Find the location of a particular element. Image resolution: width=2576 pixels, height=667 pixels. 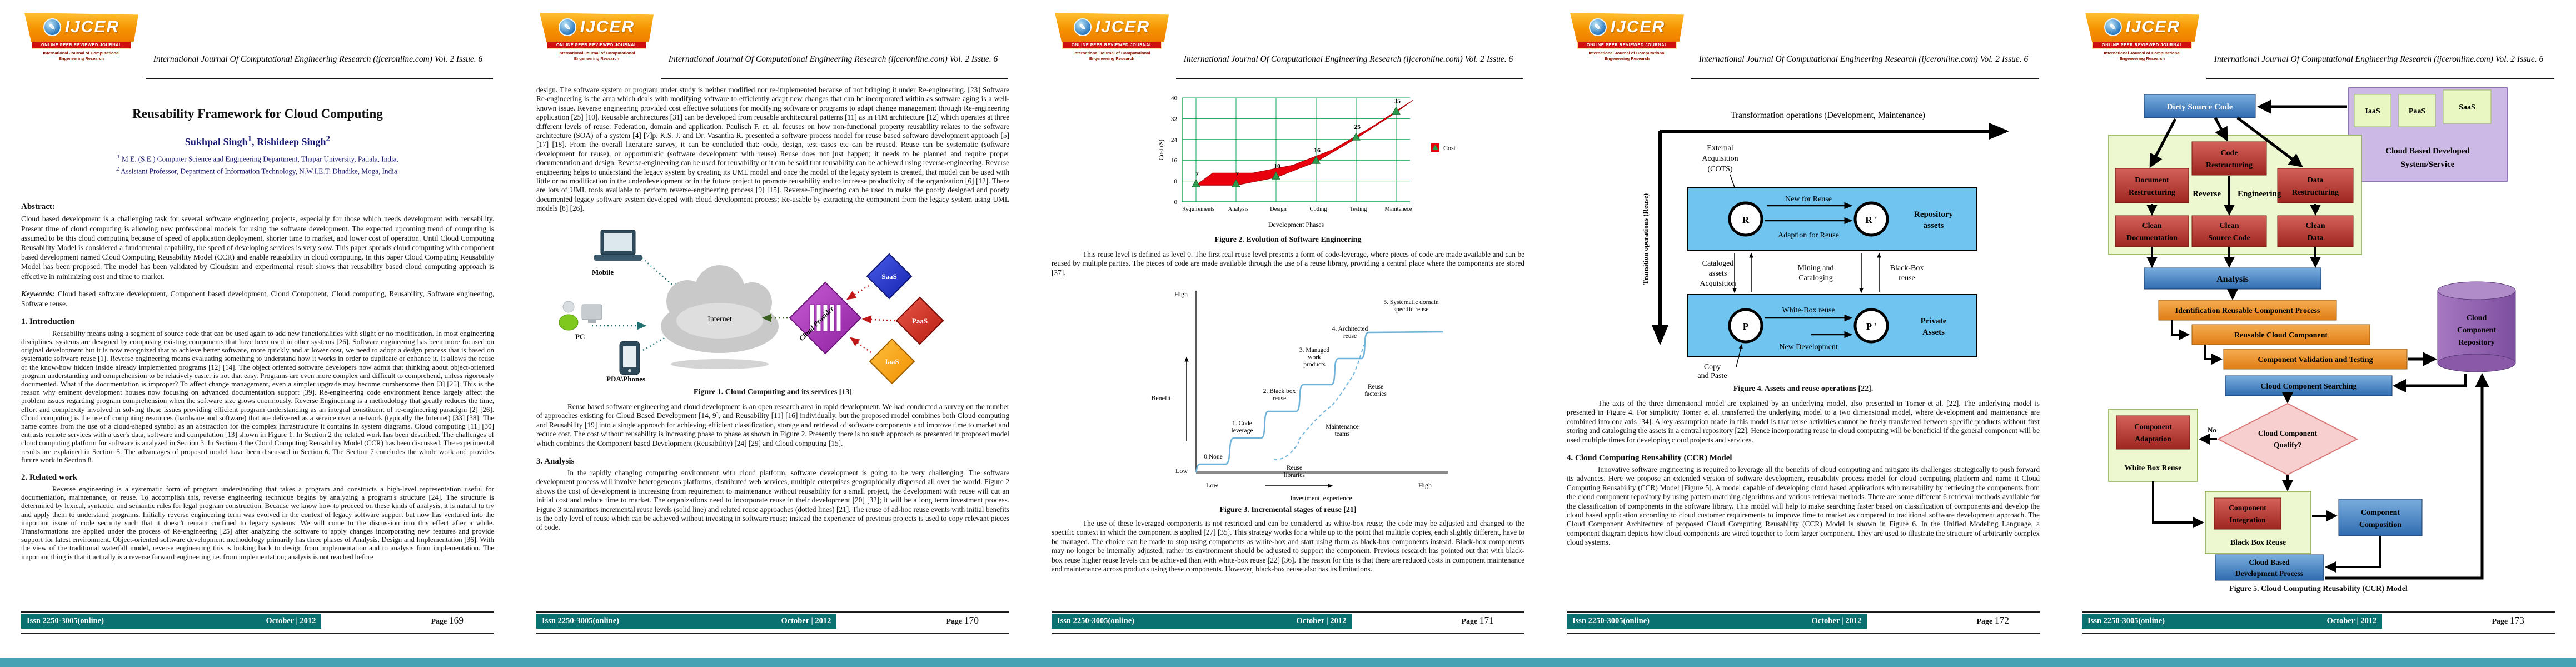

bottom-strip is located at coordinates (1288, 662).